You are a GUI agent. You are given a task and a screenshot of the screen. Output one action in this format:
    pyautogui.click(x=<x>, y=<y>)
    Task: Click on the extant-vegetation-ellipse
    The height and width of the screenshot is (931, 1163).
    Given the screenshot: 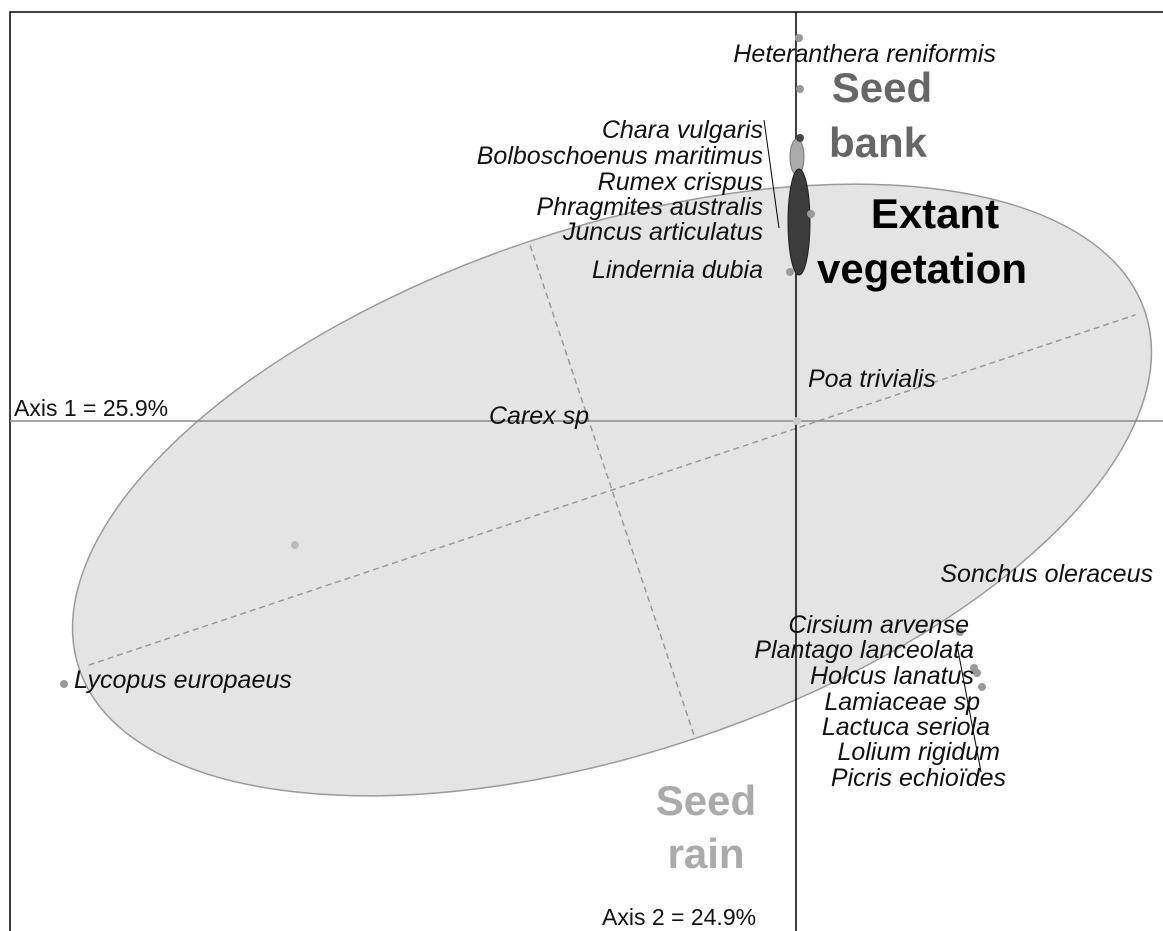 What is the action you would take?
    pyautogui.click(x=799, y=222)
    